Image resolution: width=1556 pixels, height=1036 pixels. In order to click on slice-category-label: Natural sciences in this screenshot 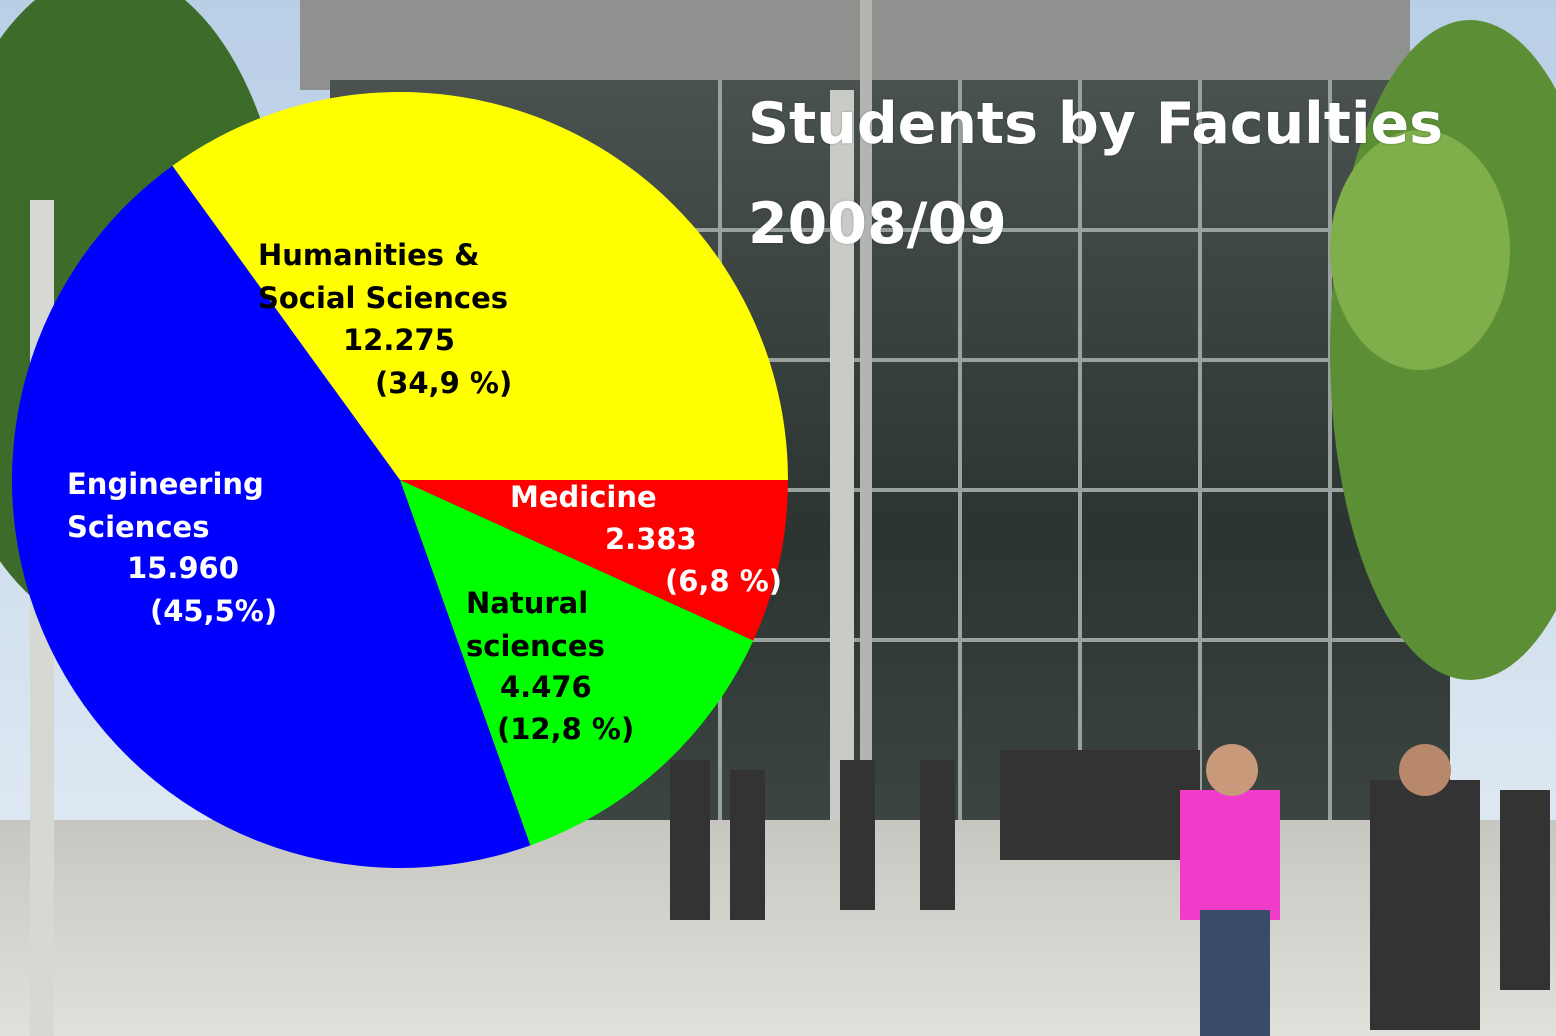, I will do `click(535, 624)`.